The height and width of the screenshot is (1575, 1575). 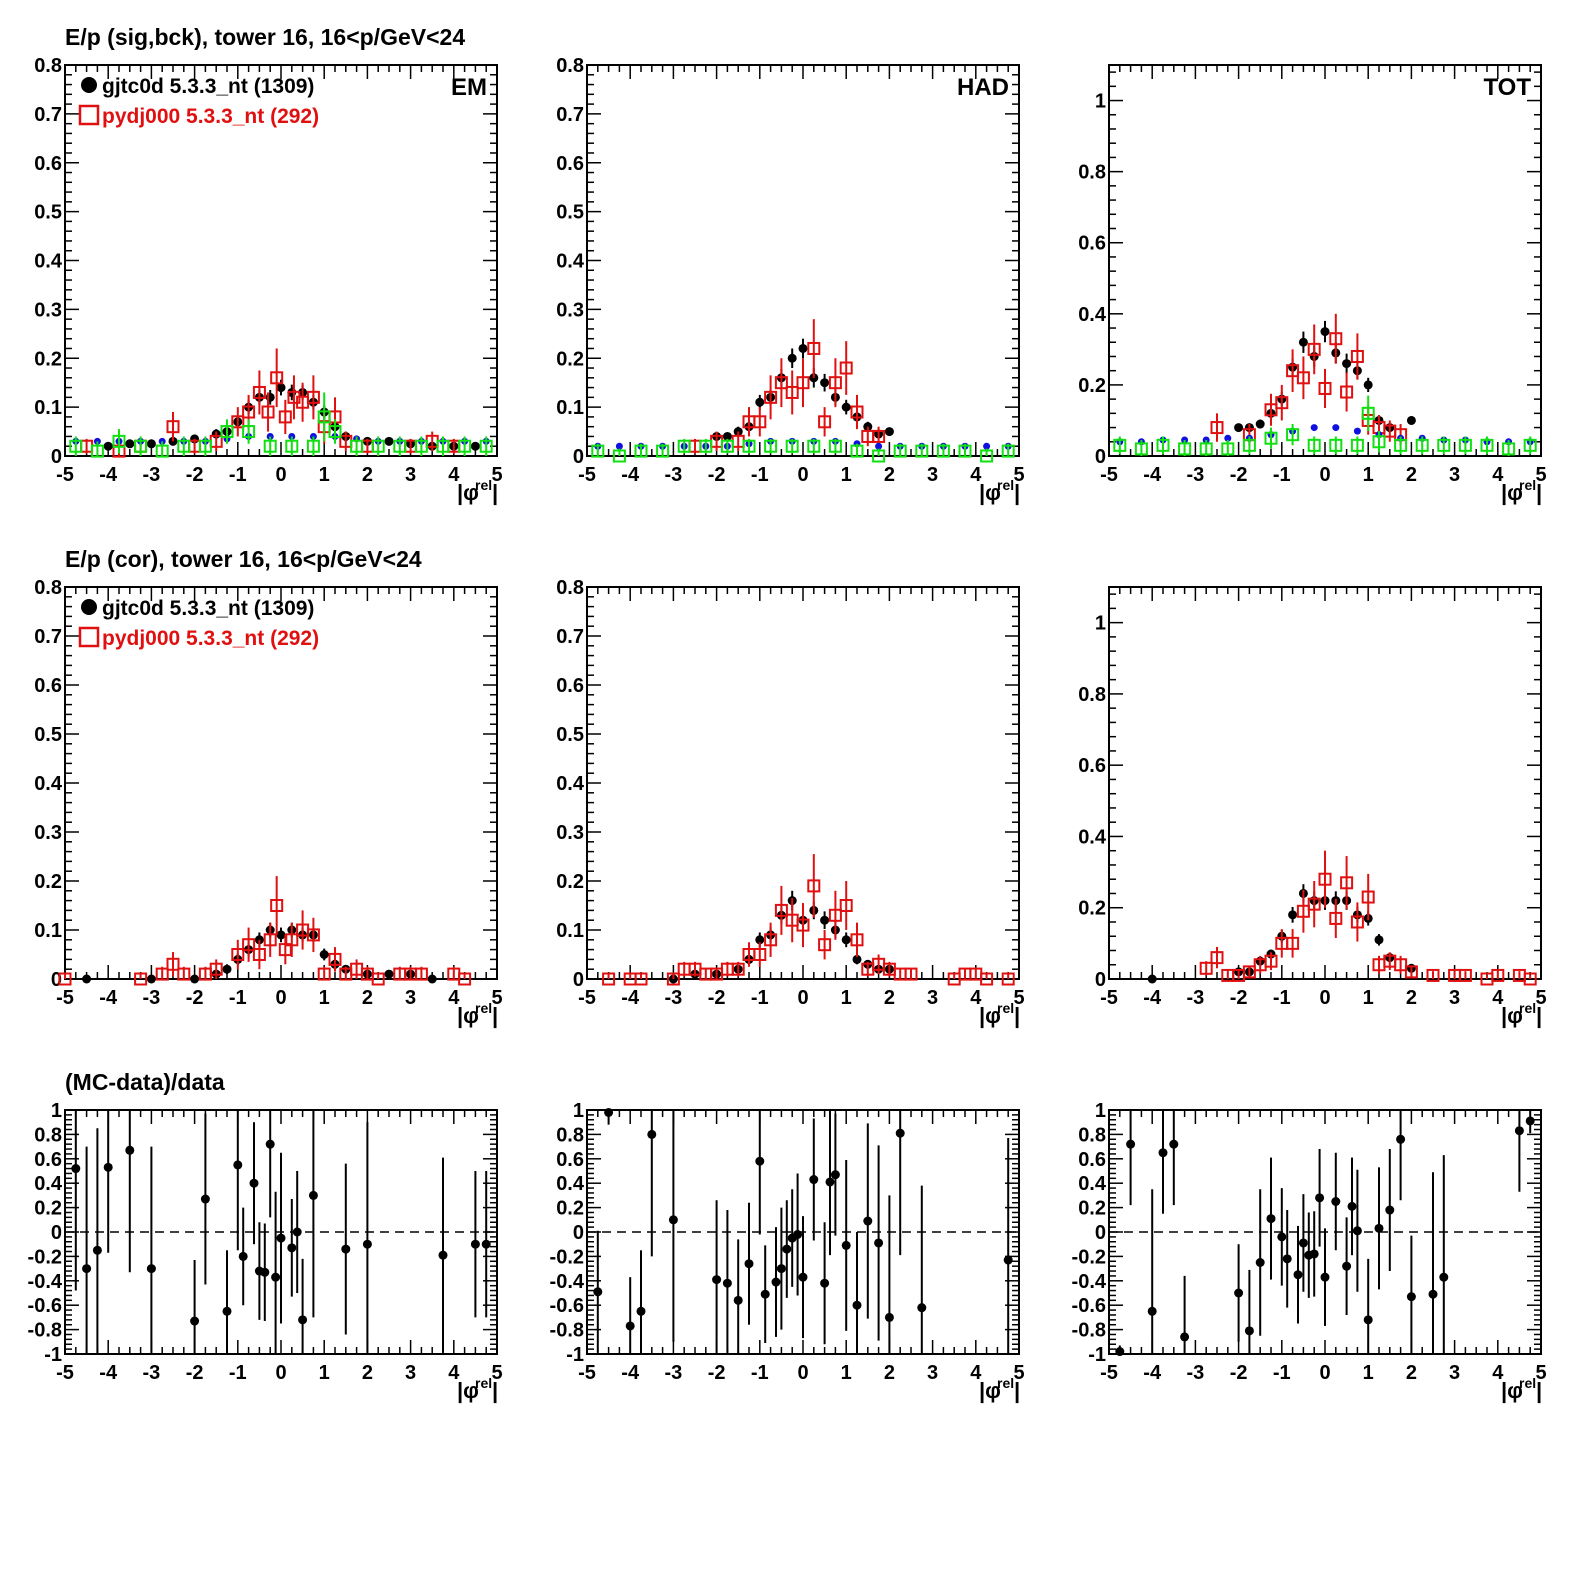 What do you see at coordinates (1507, 87) in the screenshot?
I see `column-label: TOT` at bounding box center [1507, 87].